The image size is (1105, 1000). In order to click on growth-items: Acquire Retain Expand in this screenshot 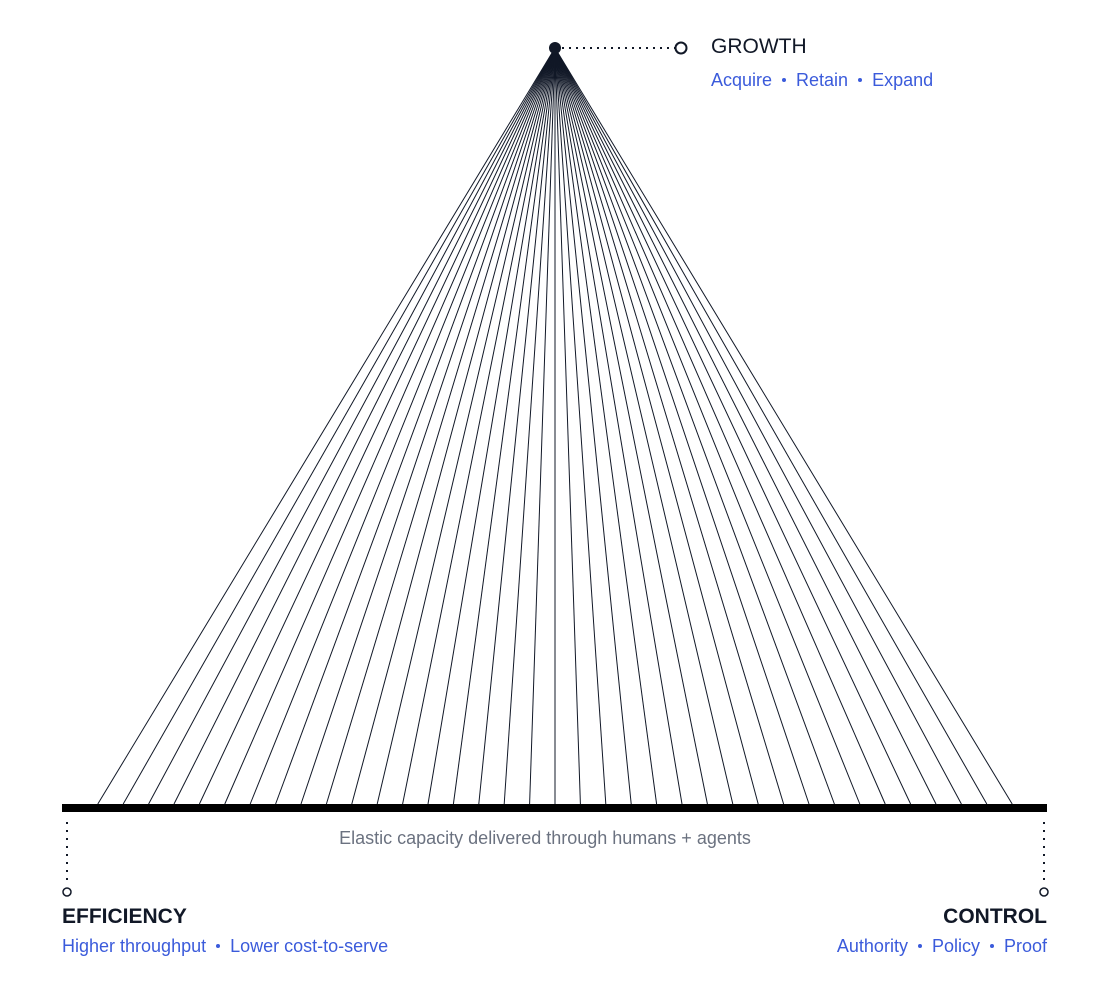, I will do `click(822, 80)`.